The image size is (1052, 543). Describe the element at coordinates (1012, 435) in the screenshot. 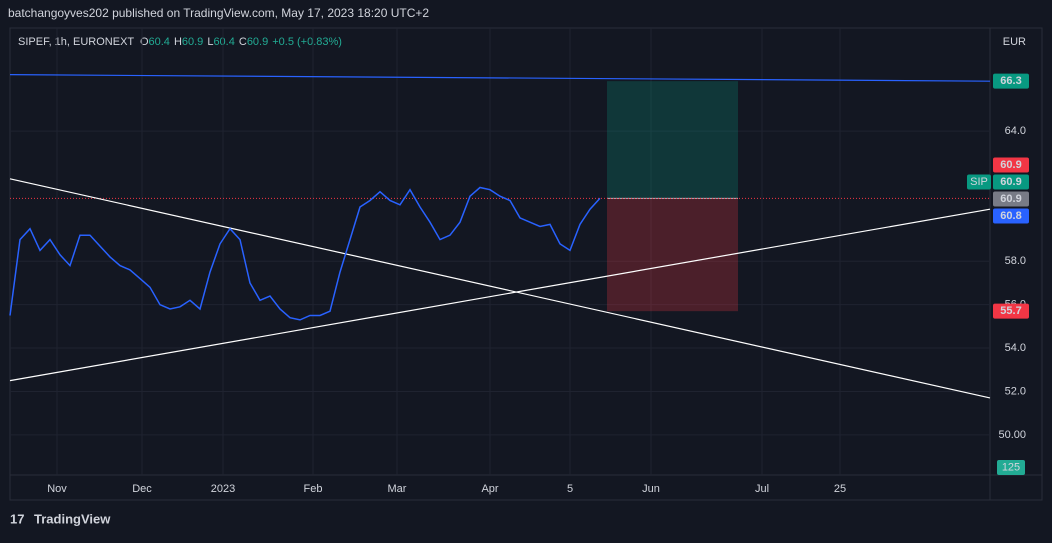

I see `y-tick-label: 50.00` at that location.